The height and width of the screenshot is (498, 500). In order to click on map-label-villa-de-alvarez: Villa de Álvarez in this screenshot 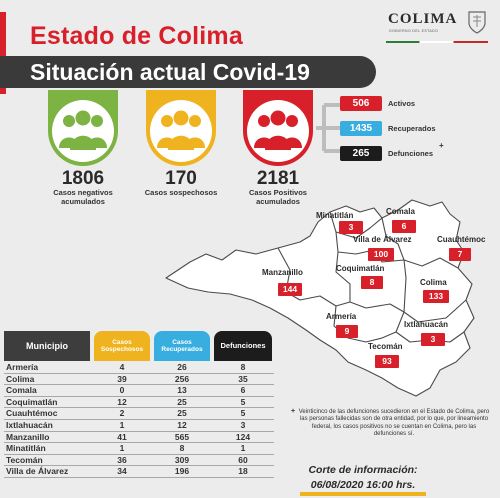, I will do `click(382, 239)`.